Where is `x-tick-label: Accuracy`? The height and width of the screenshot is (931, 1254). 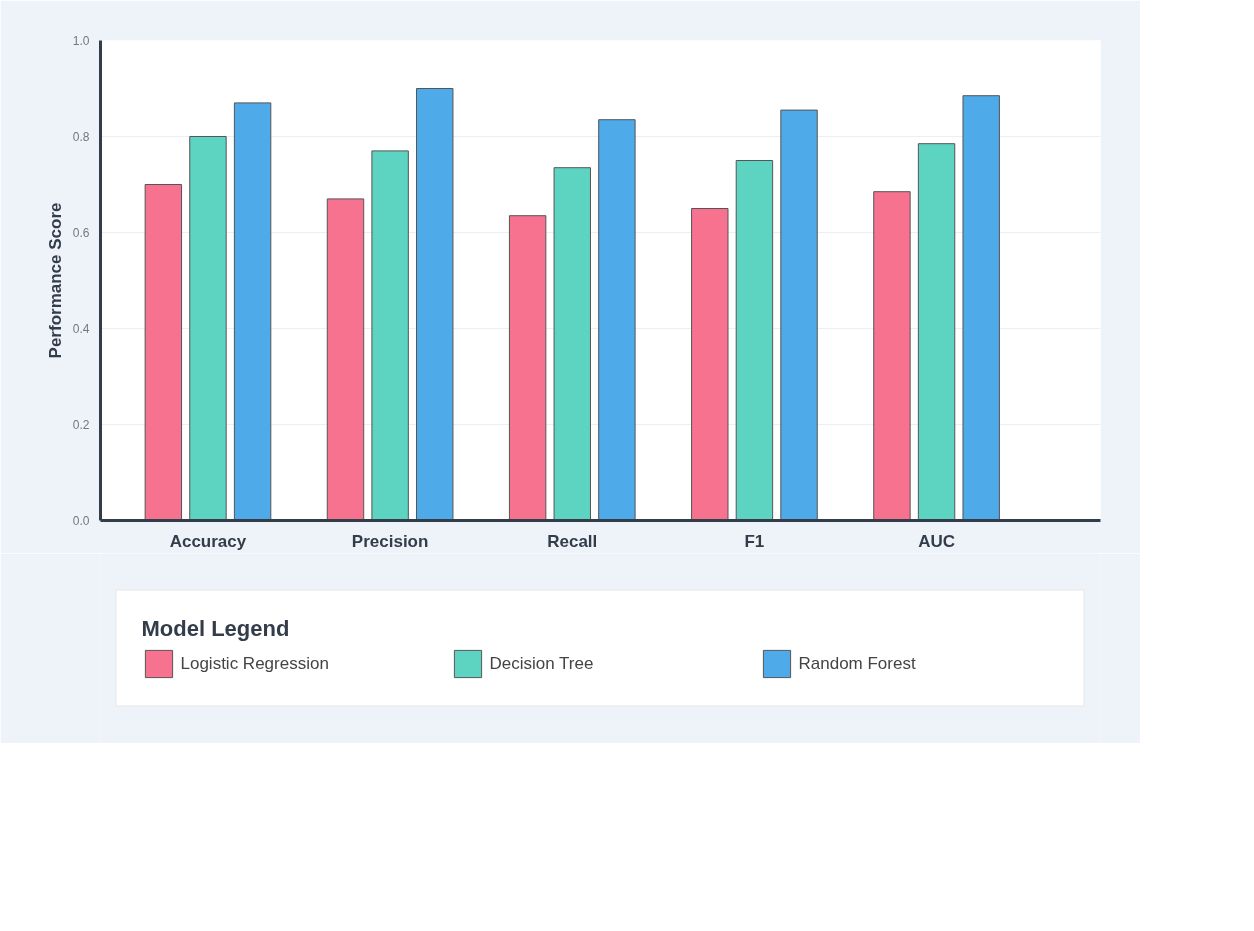
x-tick-label: Accuracy is located at coordinates (208, 541).